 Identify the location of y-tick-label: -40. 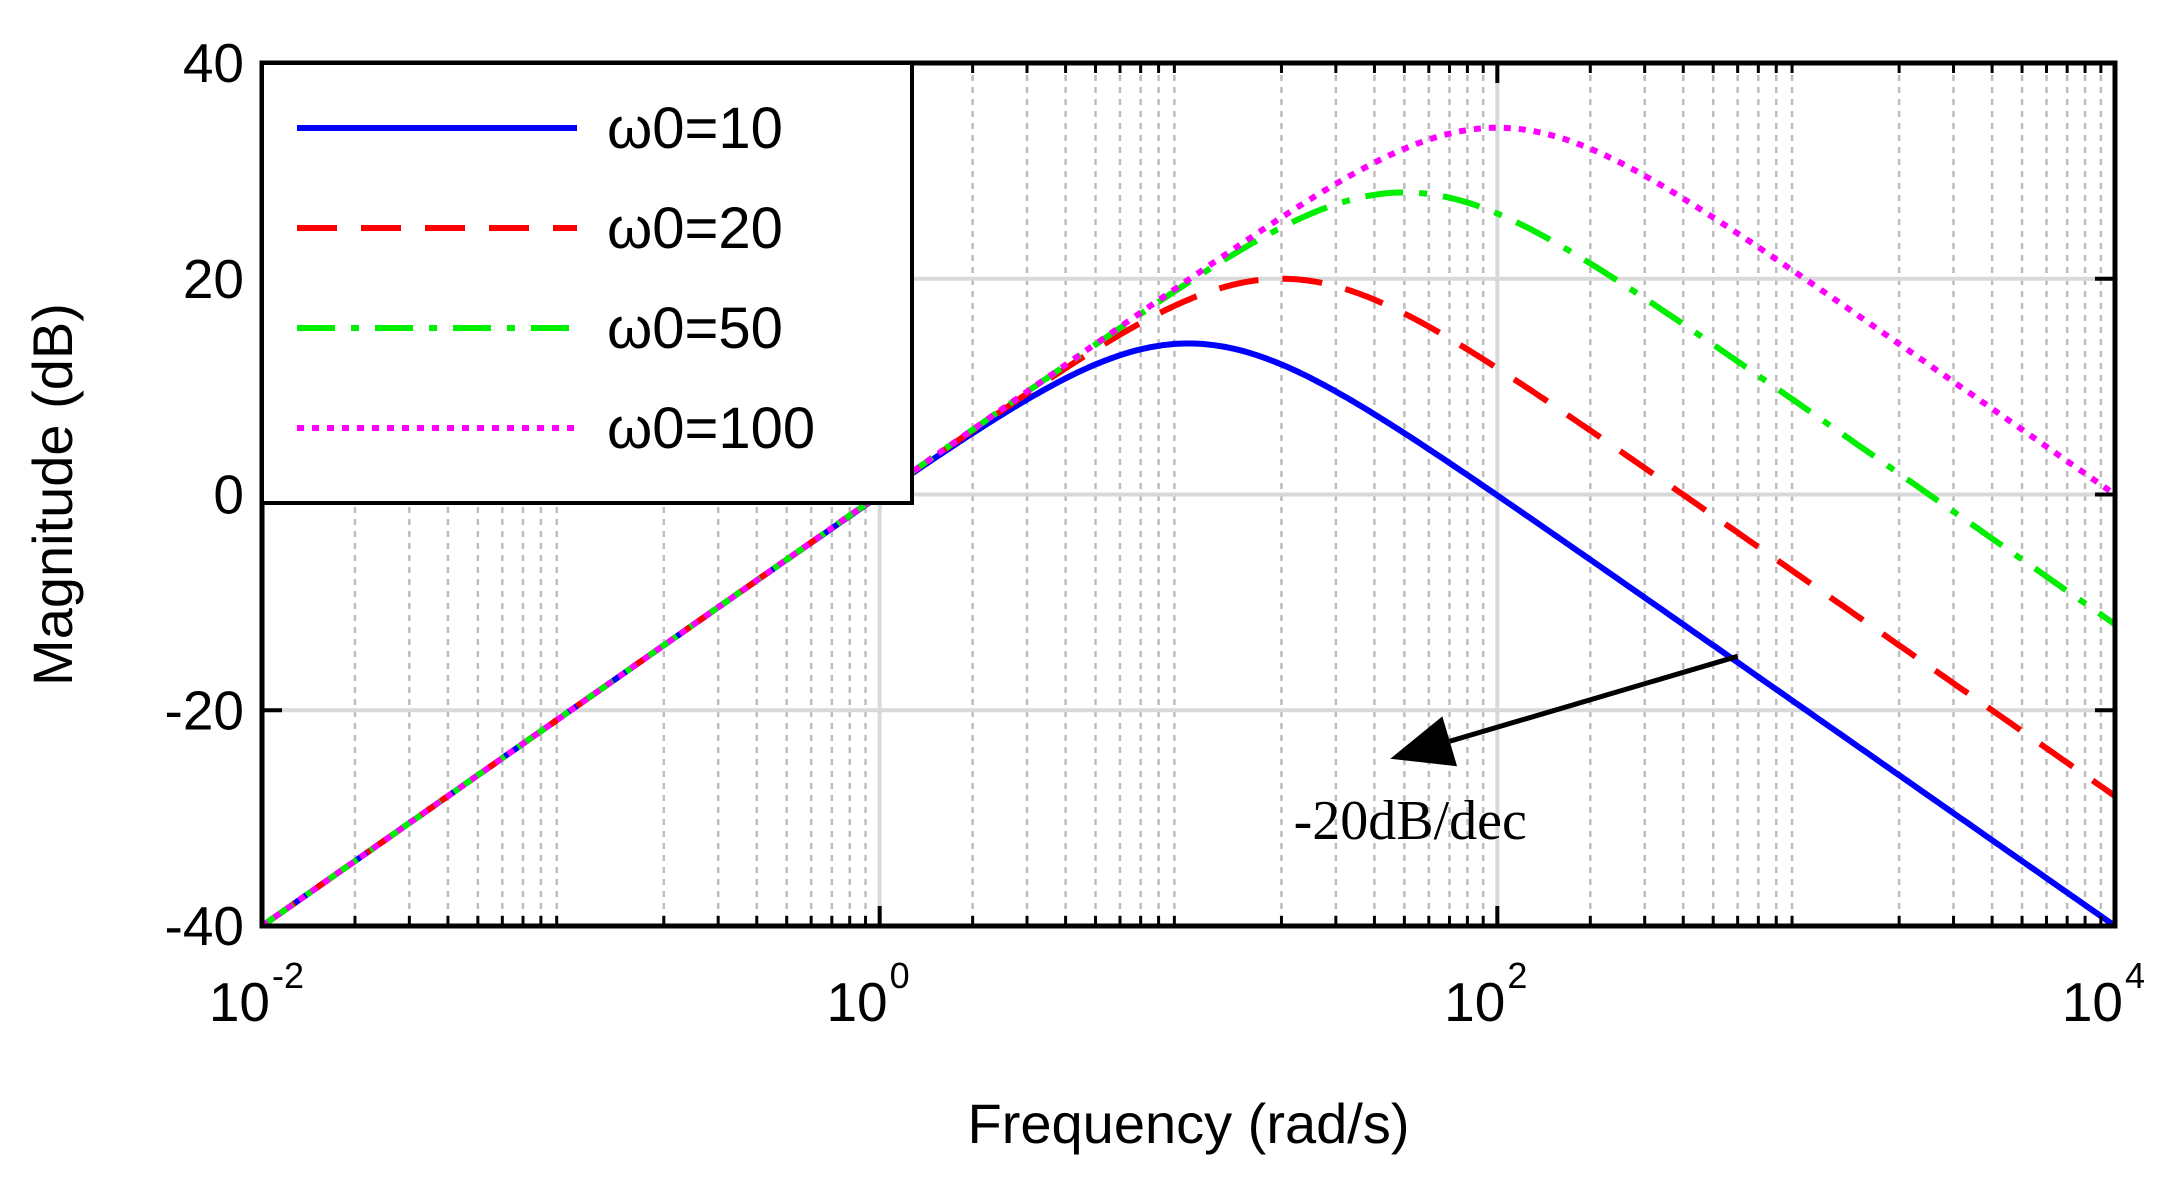
(205, 926).